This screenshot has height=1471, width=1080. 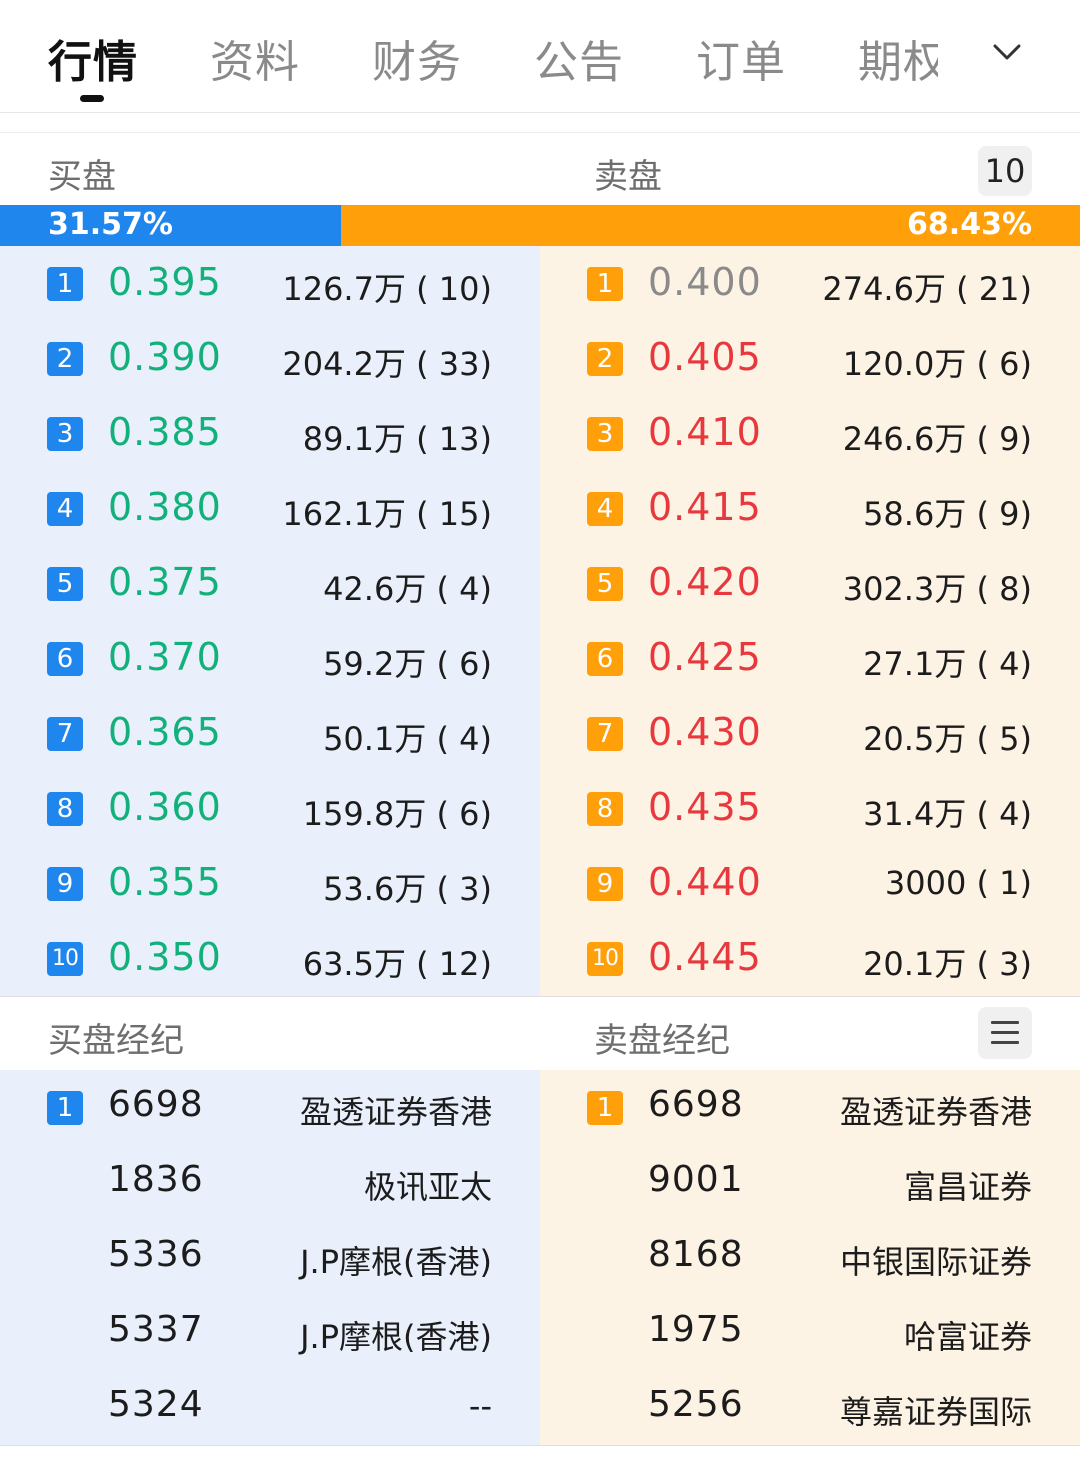 I want to click on bid-broker-row: 1836 极讯亚太, so click(x=270, y=1182).